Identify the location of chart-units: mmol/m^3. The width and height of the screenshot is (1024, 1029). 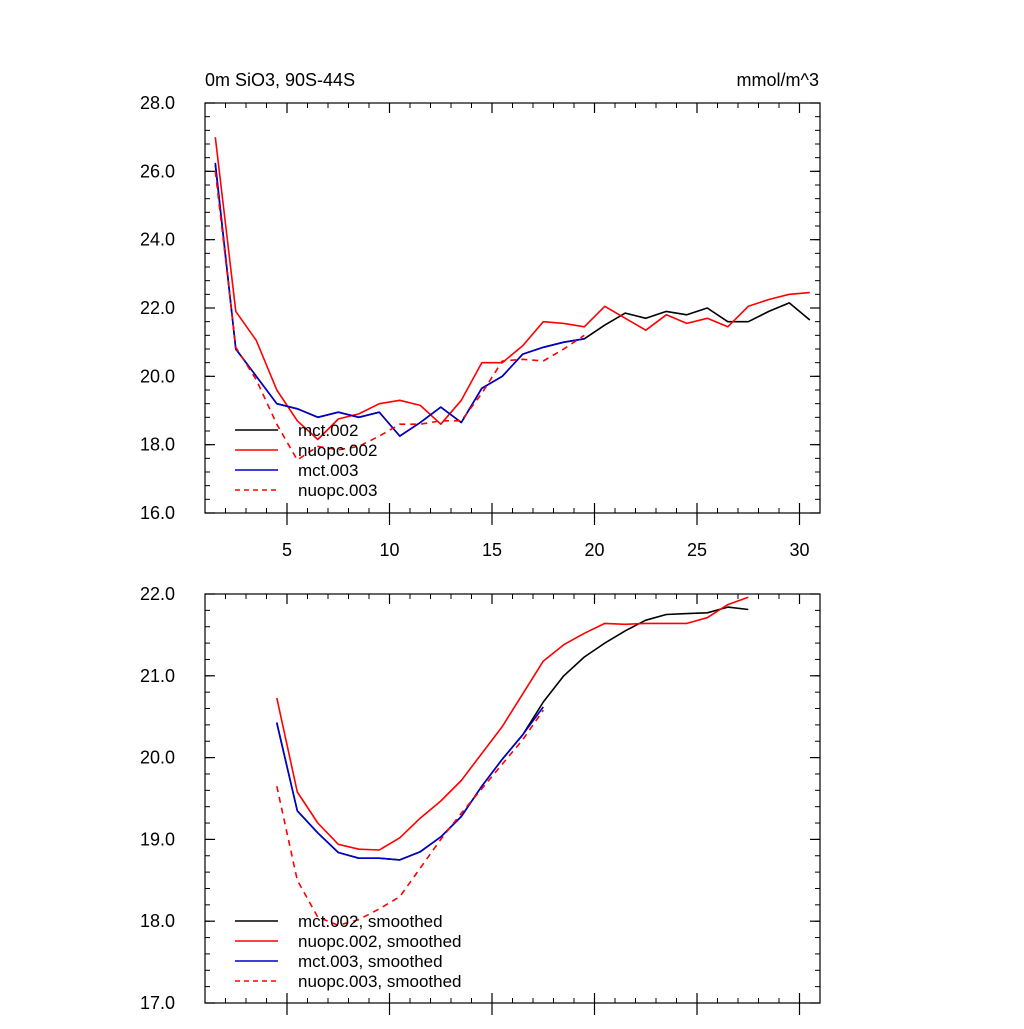
(778, 80).